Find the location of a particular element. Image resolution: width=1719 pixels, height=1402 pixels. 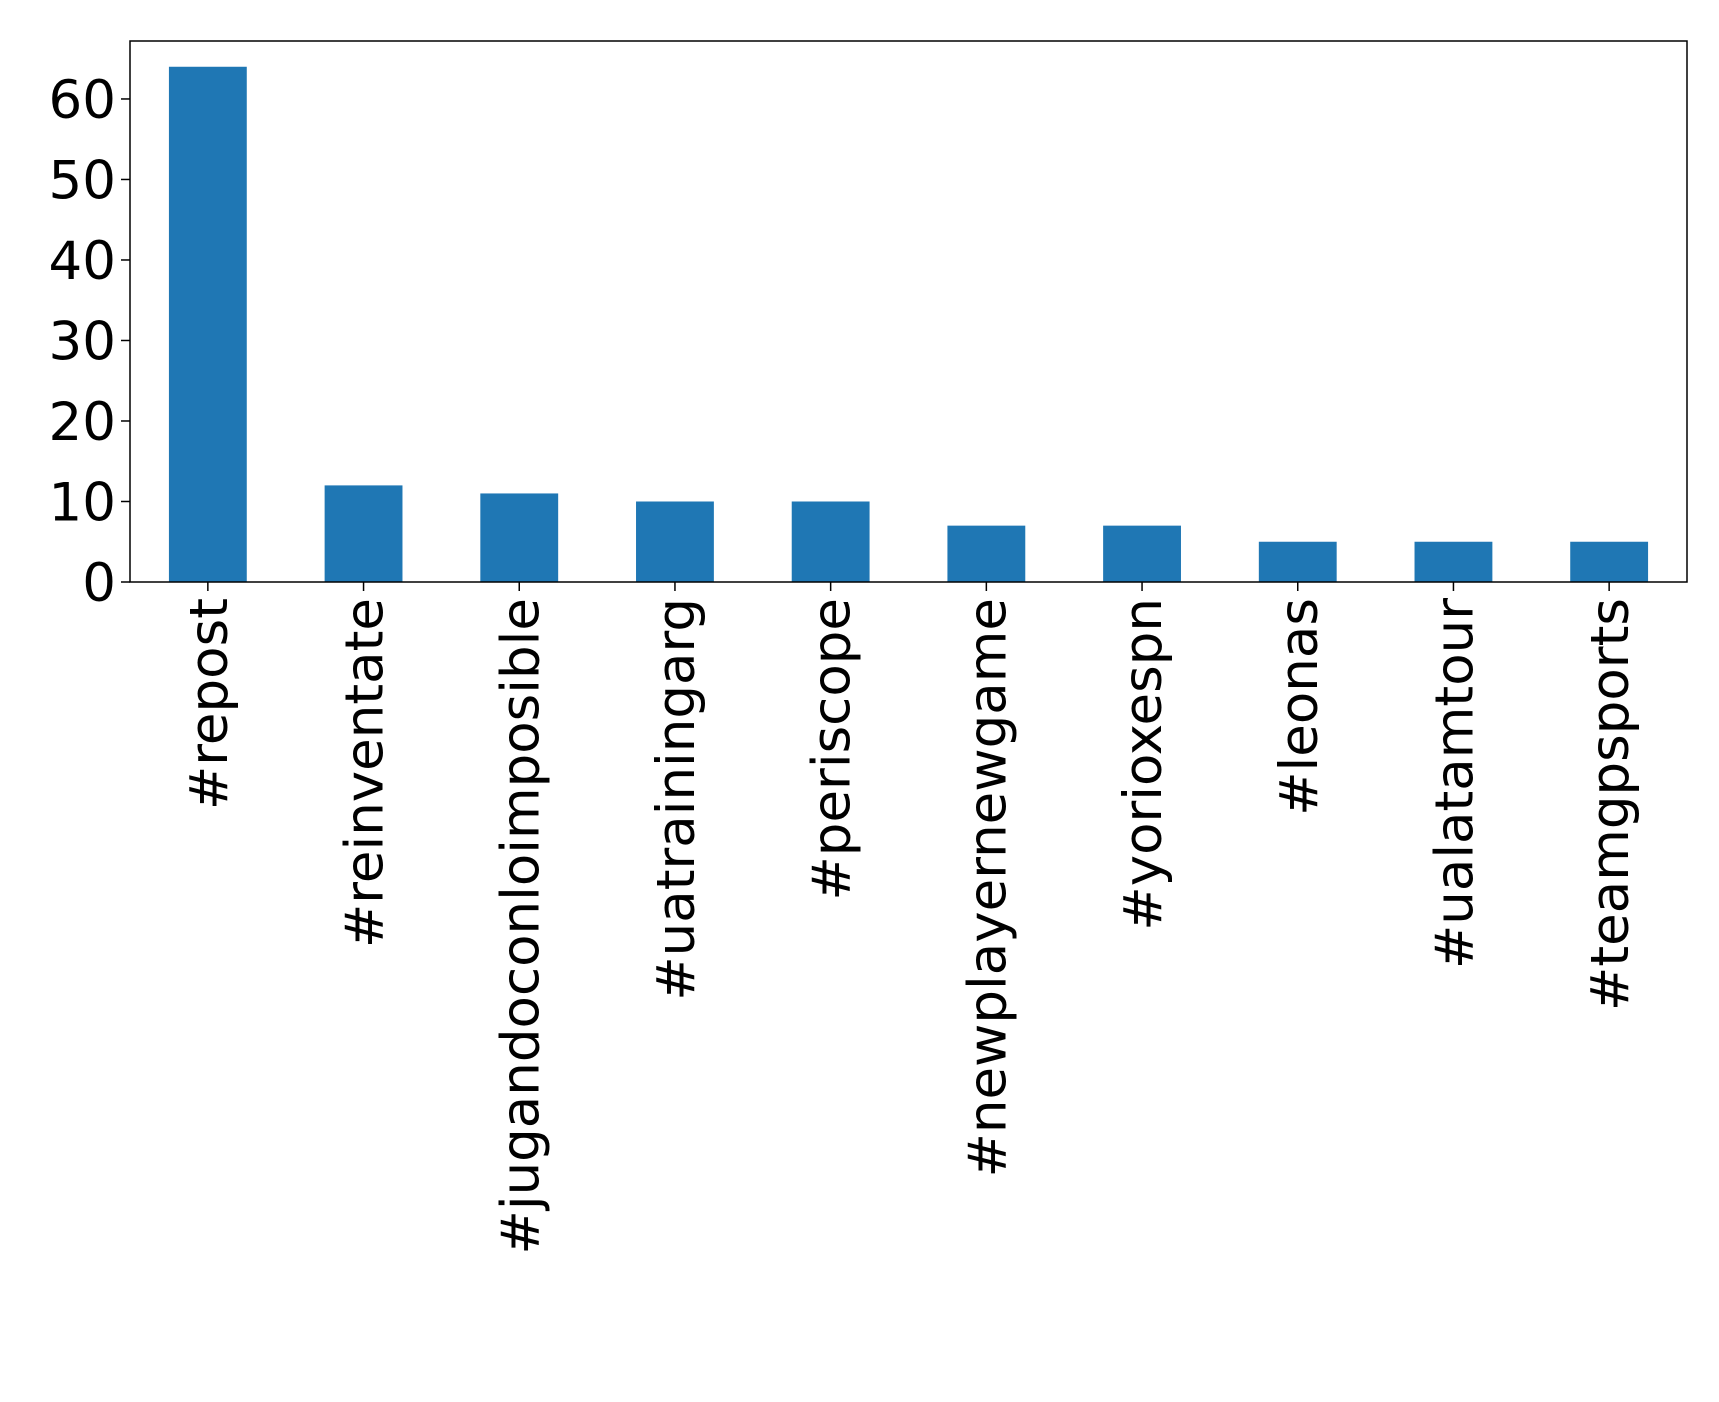

x-tick-label: #newplayernewgame is located at coordinates (987, 888).